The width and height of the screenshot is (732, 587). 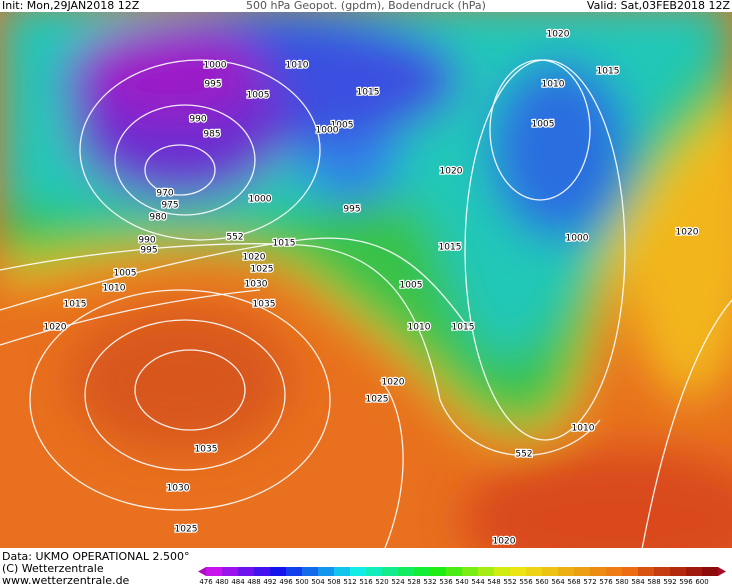 I want to click on isobar-label: 975, so click(x=169, y=206).